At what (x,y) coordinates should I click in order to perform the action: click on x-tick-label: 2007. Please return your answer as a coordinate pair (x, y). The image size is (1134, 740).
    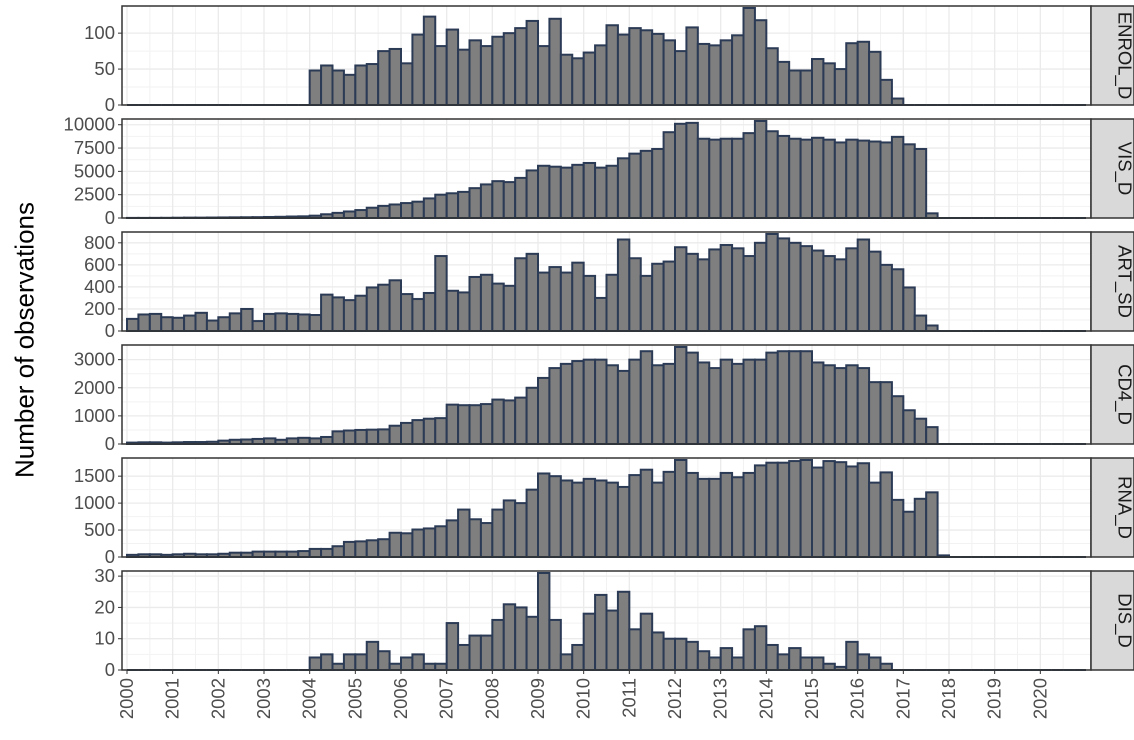
    Looking at the image, I should click on (446, 698).